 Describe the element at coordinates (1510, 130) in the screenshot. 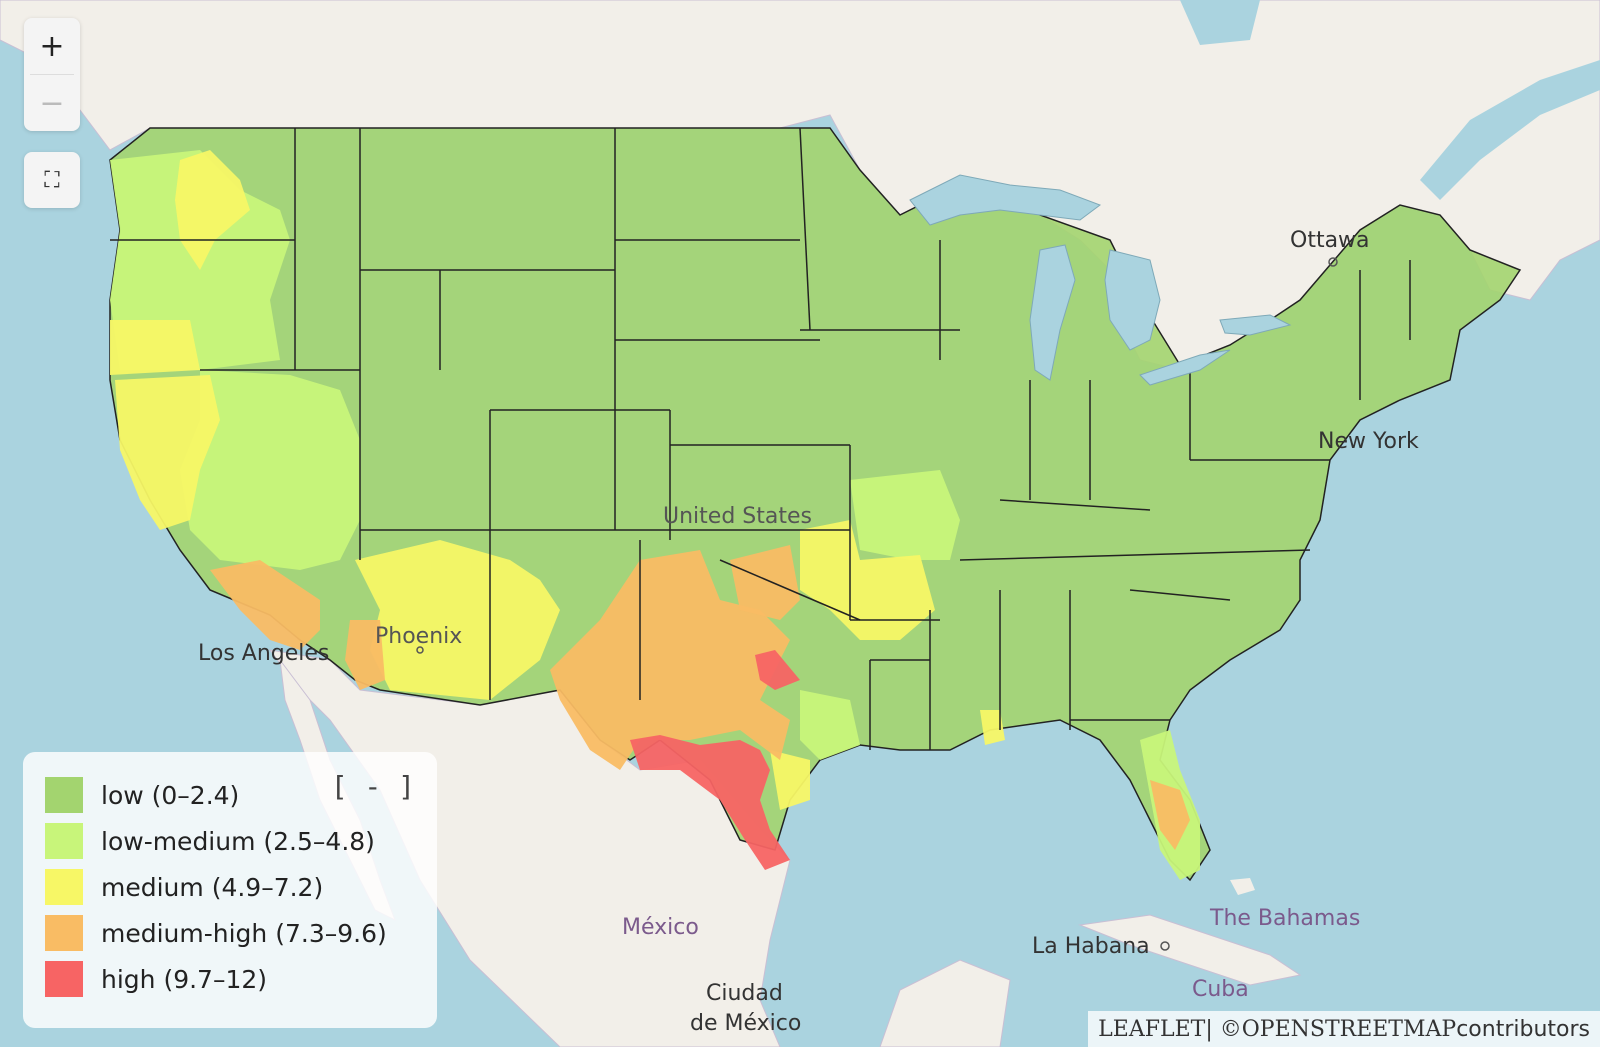

I see `st-lawrence-water` at that location.